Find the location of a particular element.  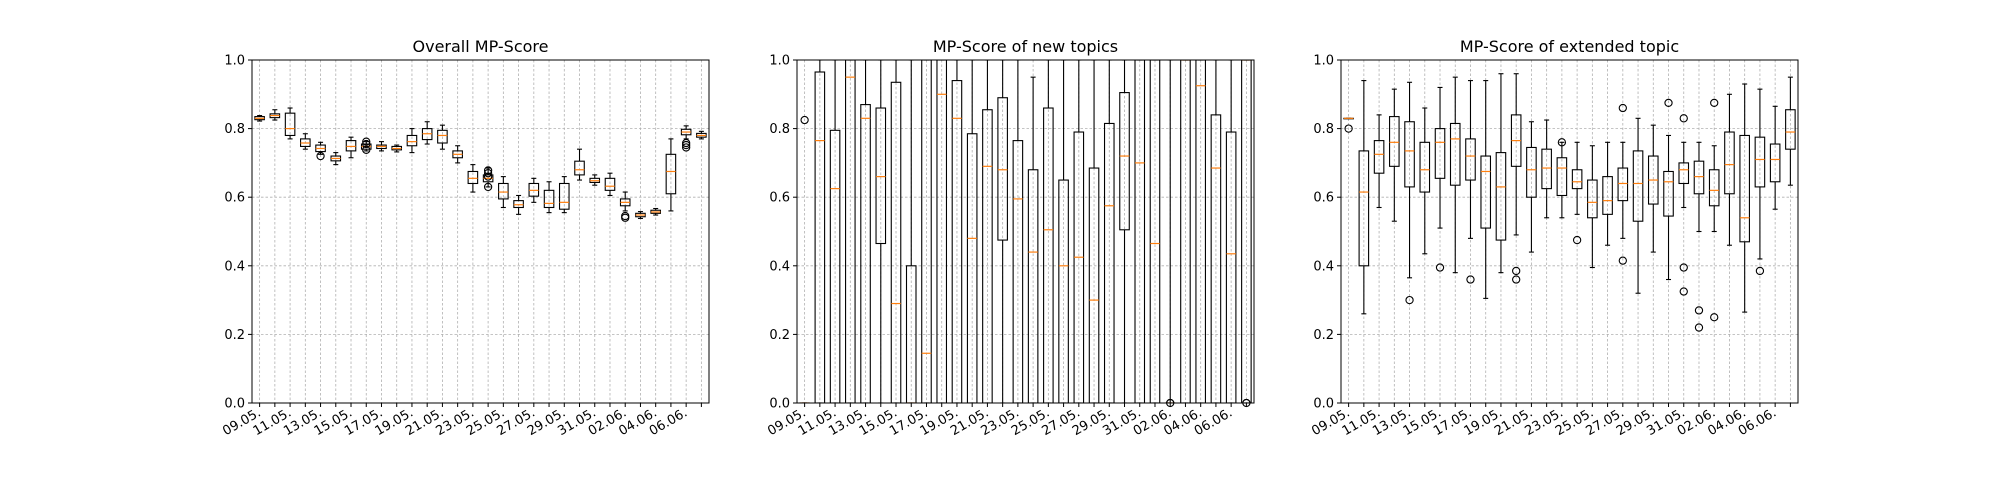

y-tick-label: 0.6 is located at coordinates (234, 198).